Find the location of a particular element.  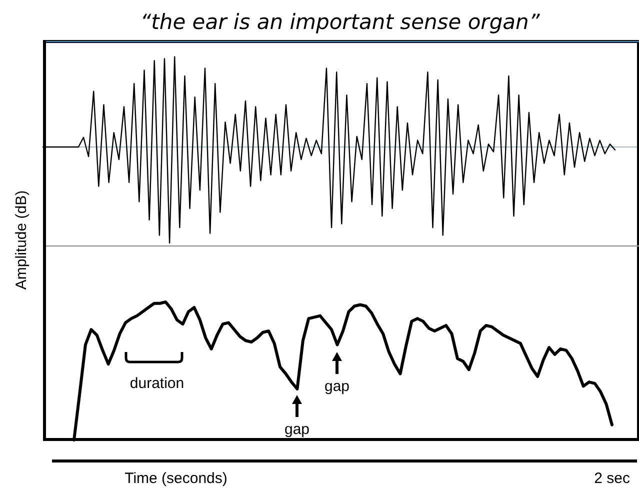

annotation: duration is located at coordinates (157, 383).